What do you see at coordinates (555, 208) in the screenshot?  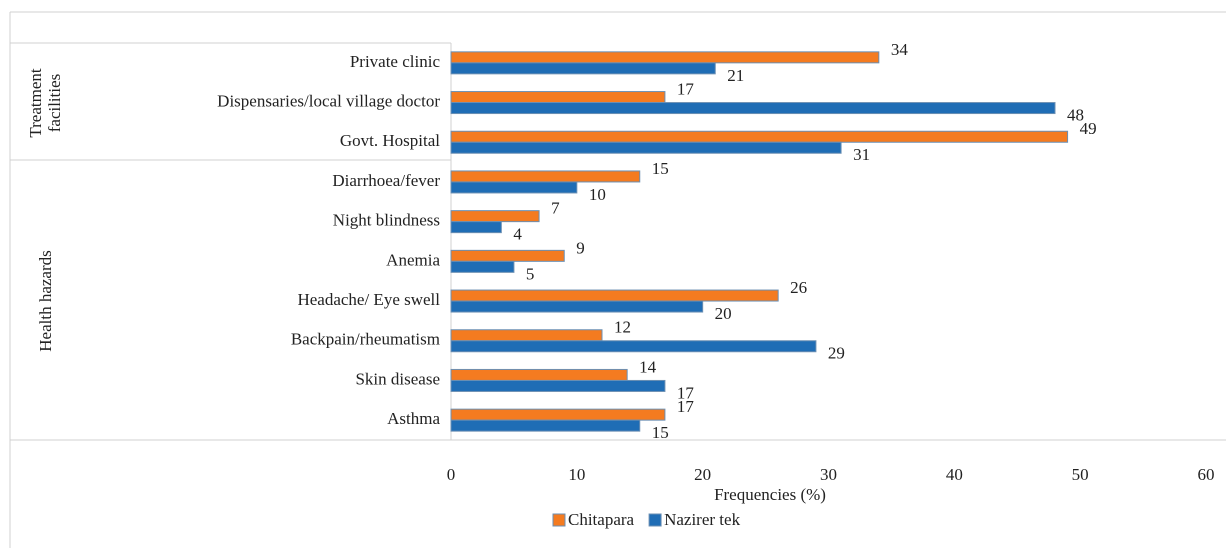 I see `data-label: 7` at bounding box center [555, 208].